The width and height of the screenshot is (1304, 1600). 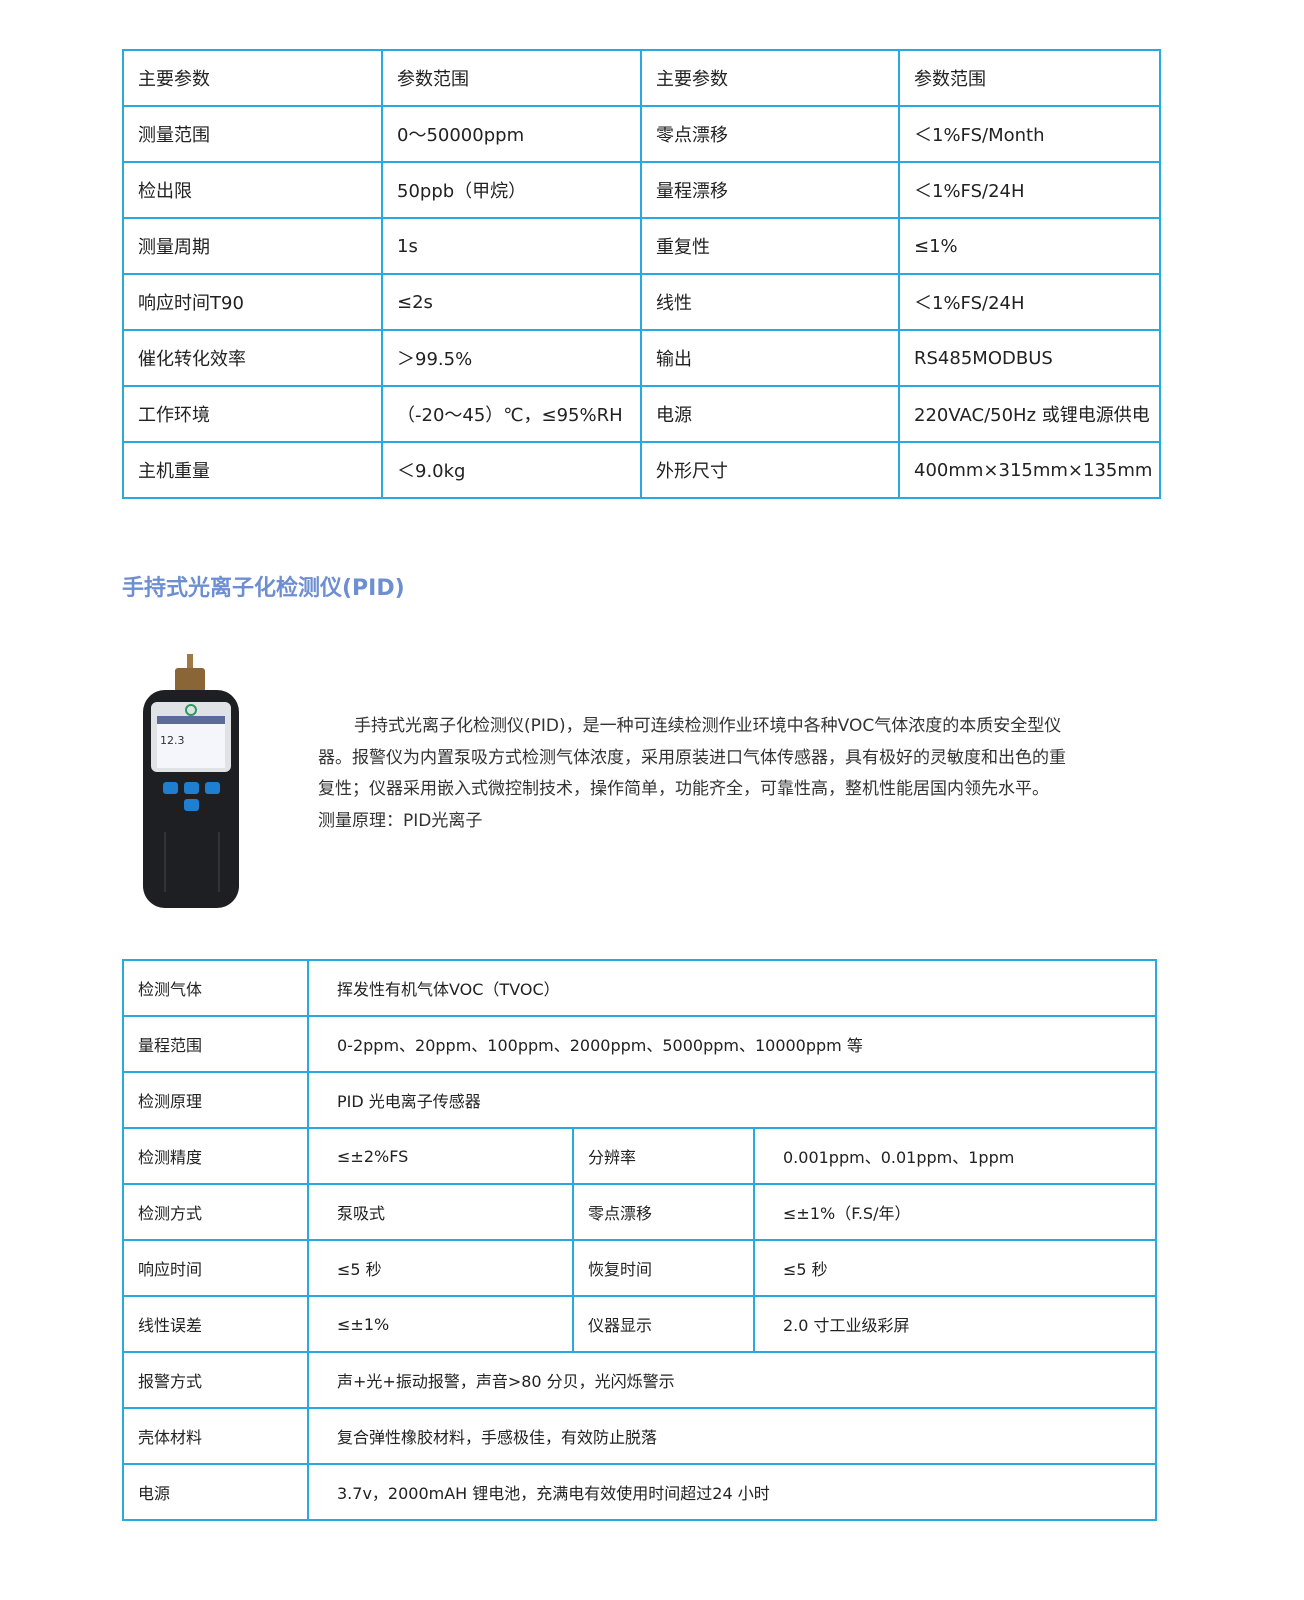 What do you see at coordinates (215, 1156) in the screenshot?
I see `param-name-cell: 检测精度` at bounding box center [215, 1156].